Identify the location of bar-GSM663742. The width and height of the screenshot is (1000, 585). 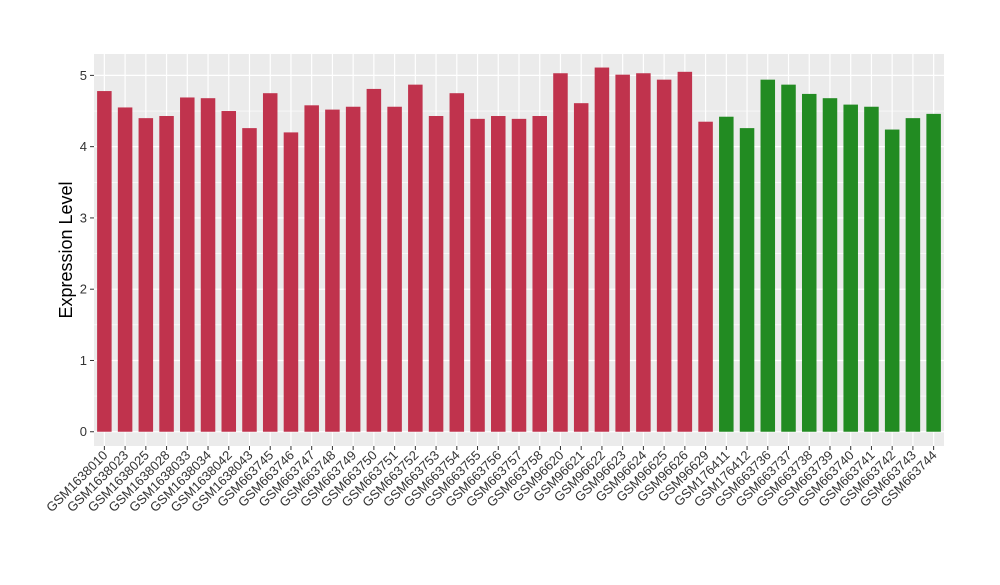
(892, 280).